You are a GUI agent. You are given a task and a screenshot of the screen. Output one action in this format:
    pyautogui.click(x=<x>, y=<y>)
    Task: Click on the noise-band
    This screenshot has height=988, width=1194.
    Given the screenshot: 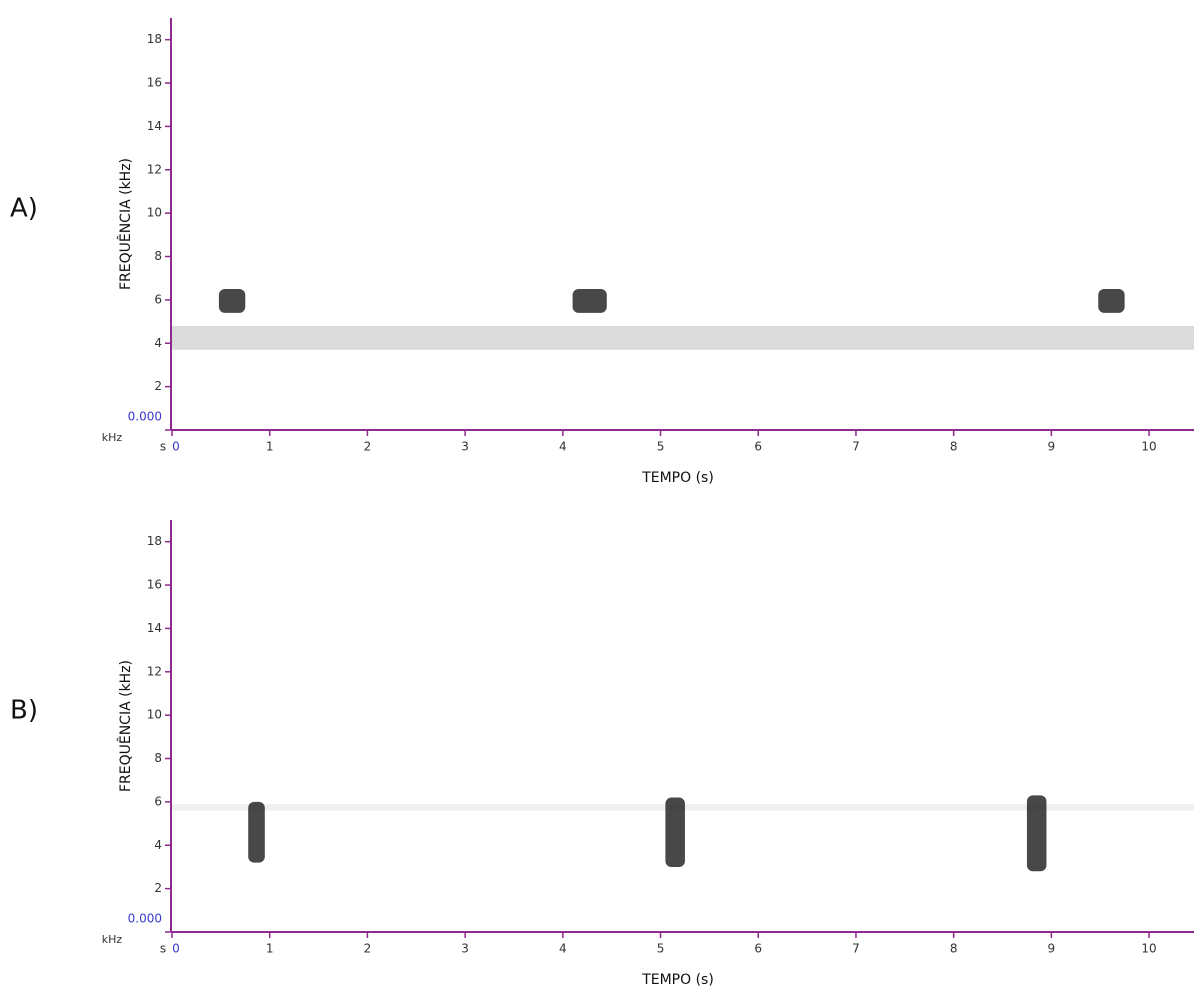 What is the action you would take?
    pyautogui.click(x=683, y=337)
    